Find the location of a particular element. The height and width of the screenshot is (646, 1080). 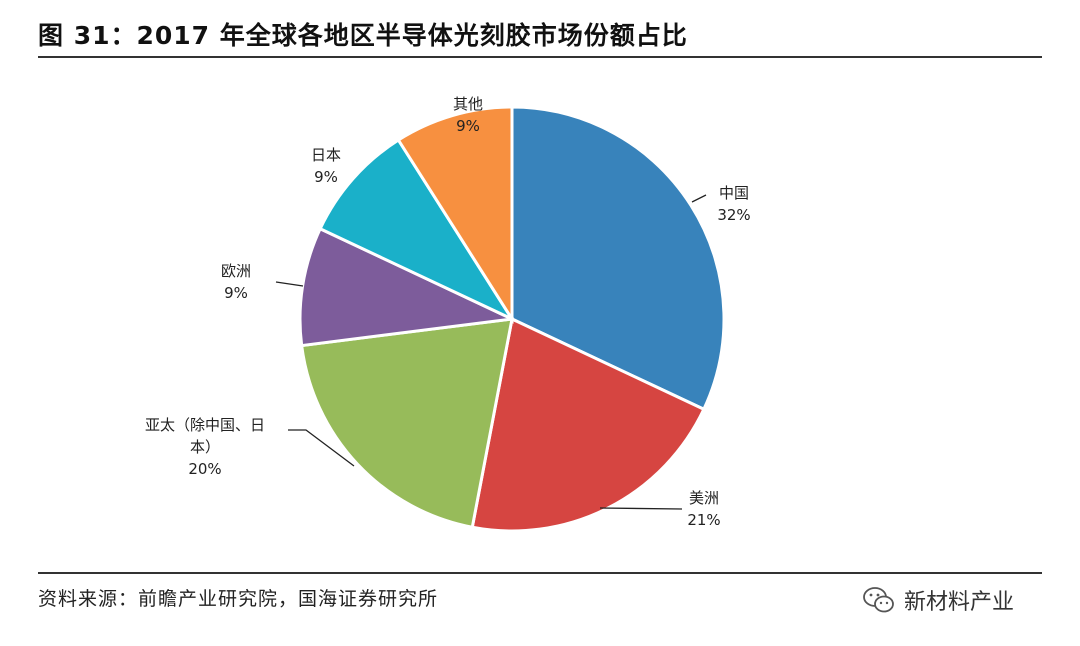

bottom-divider is located at coordinates (540, 573).